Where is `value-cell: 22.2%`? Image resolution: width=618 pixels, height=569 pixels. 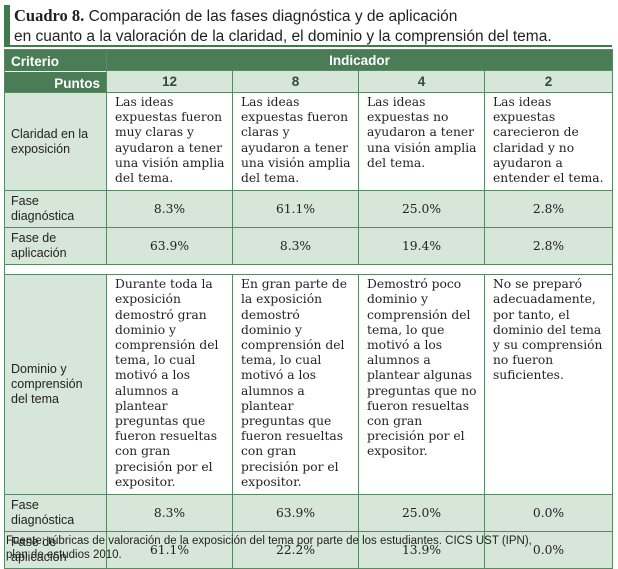
value-cell: 22.2% is located at coordinates (295, 550).